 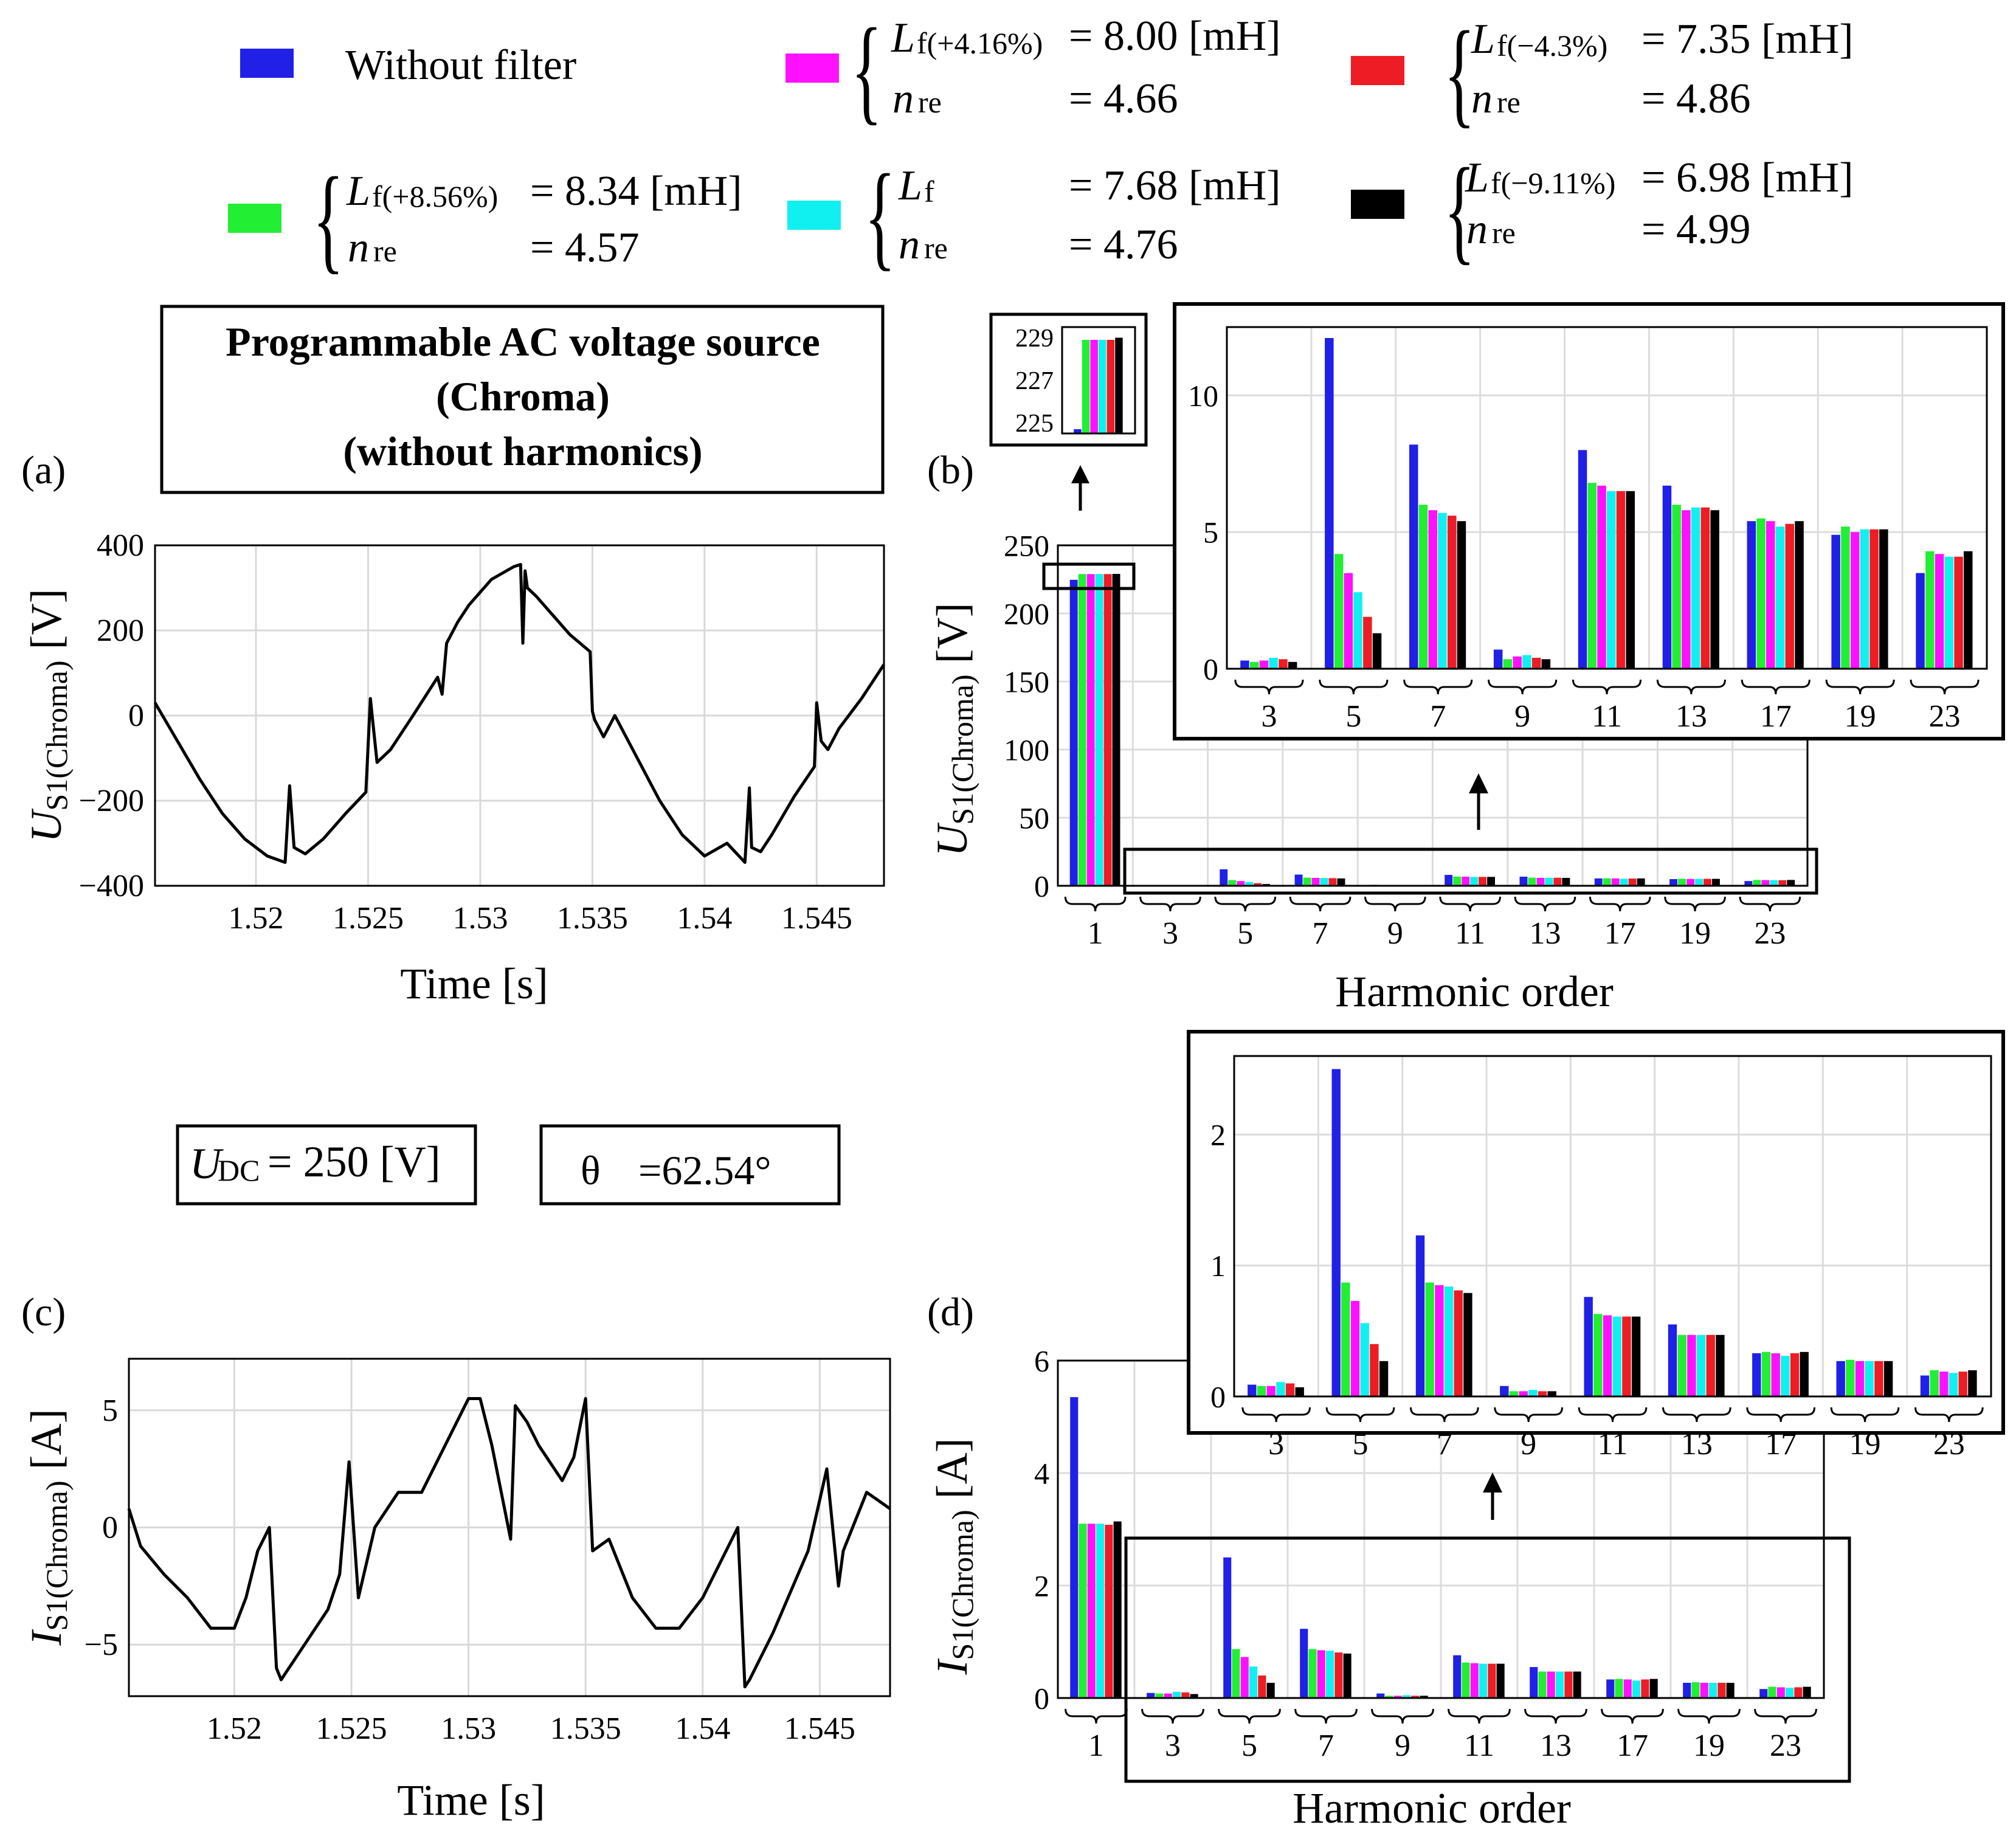 What do you see at coordinates (980, 43) in the screenshot?
I see `legend-l-subscript: f(+4.16%)` at bounding box center [980, 43].